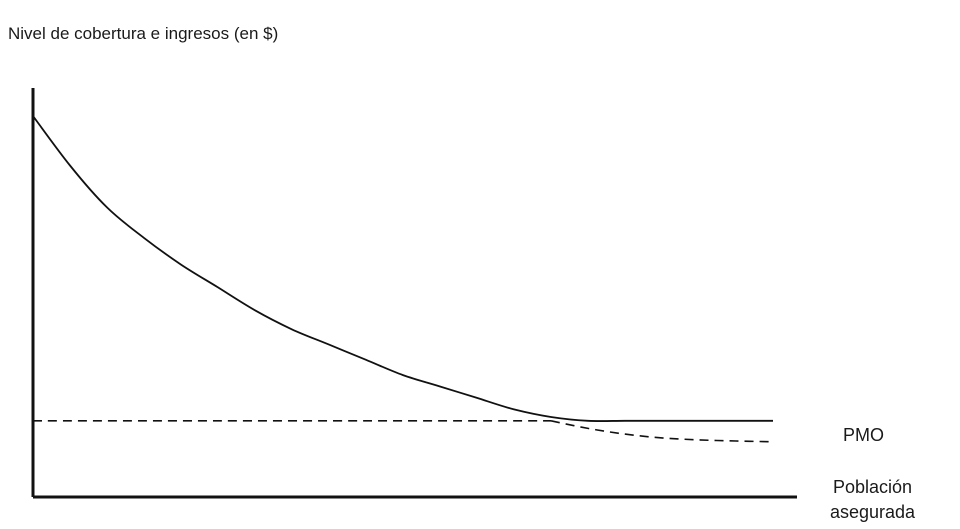 The width and height of the screenshot is (960, 529). What do you see at coordinates (864, 435) in the screenshot?
I see `pmo-series-label: PMO` at bounding box center [864, 435].